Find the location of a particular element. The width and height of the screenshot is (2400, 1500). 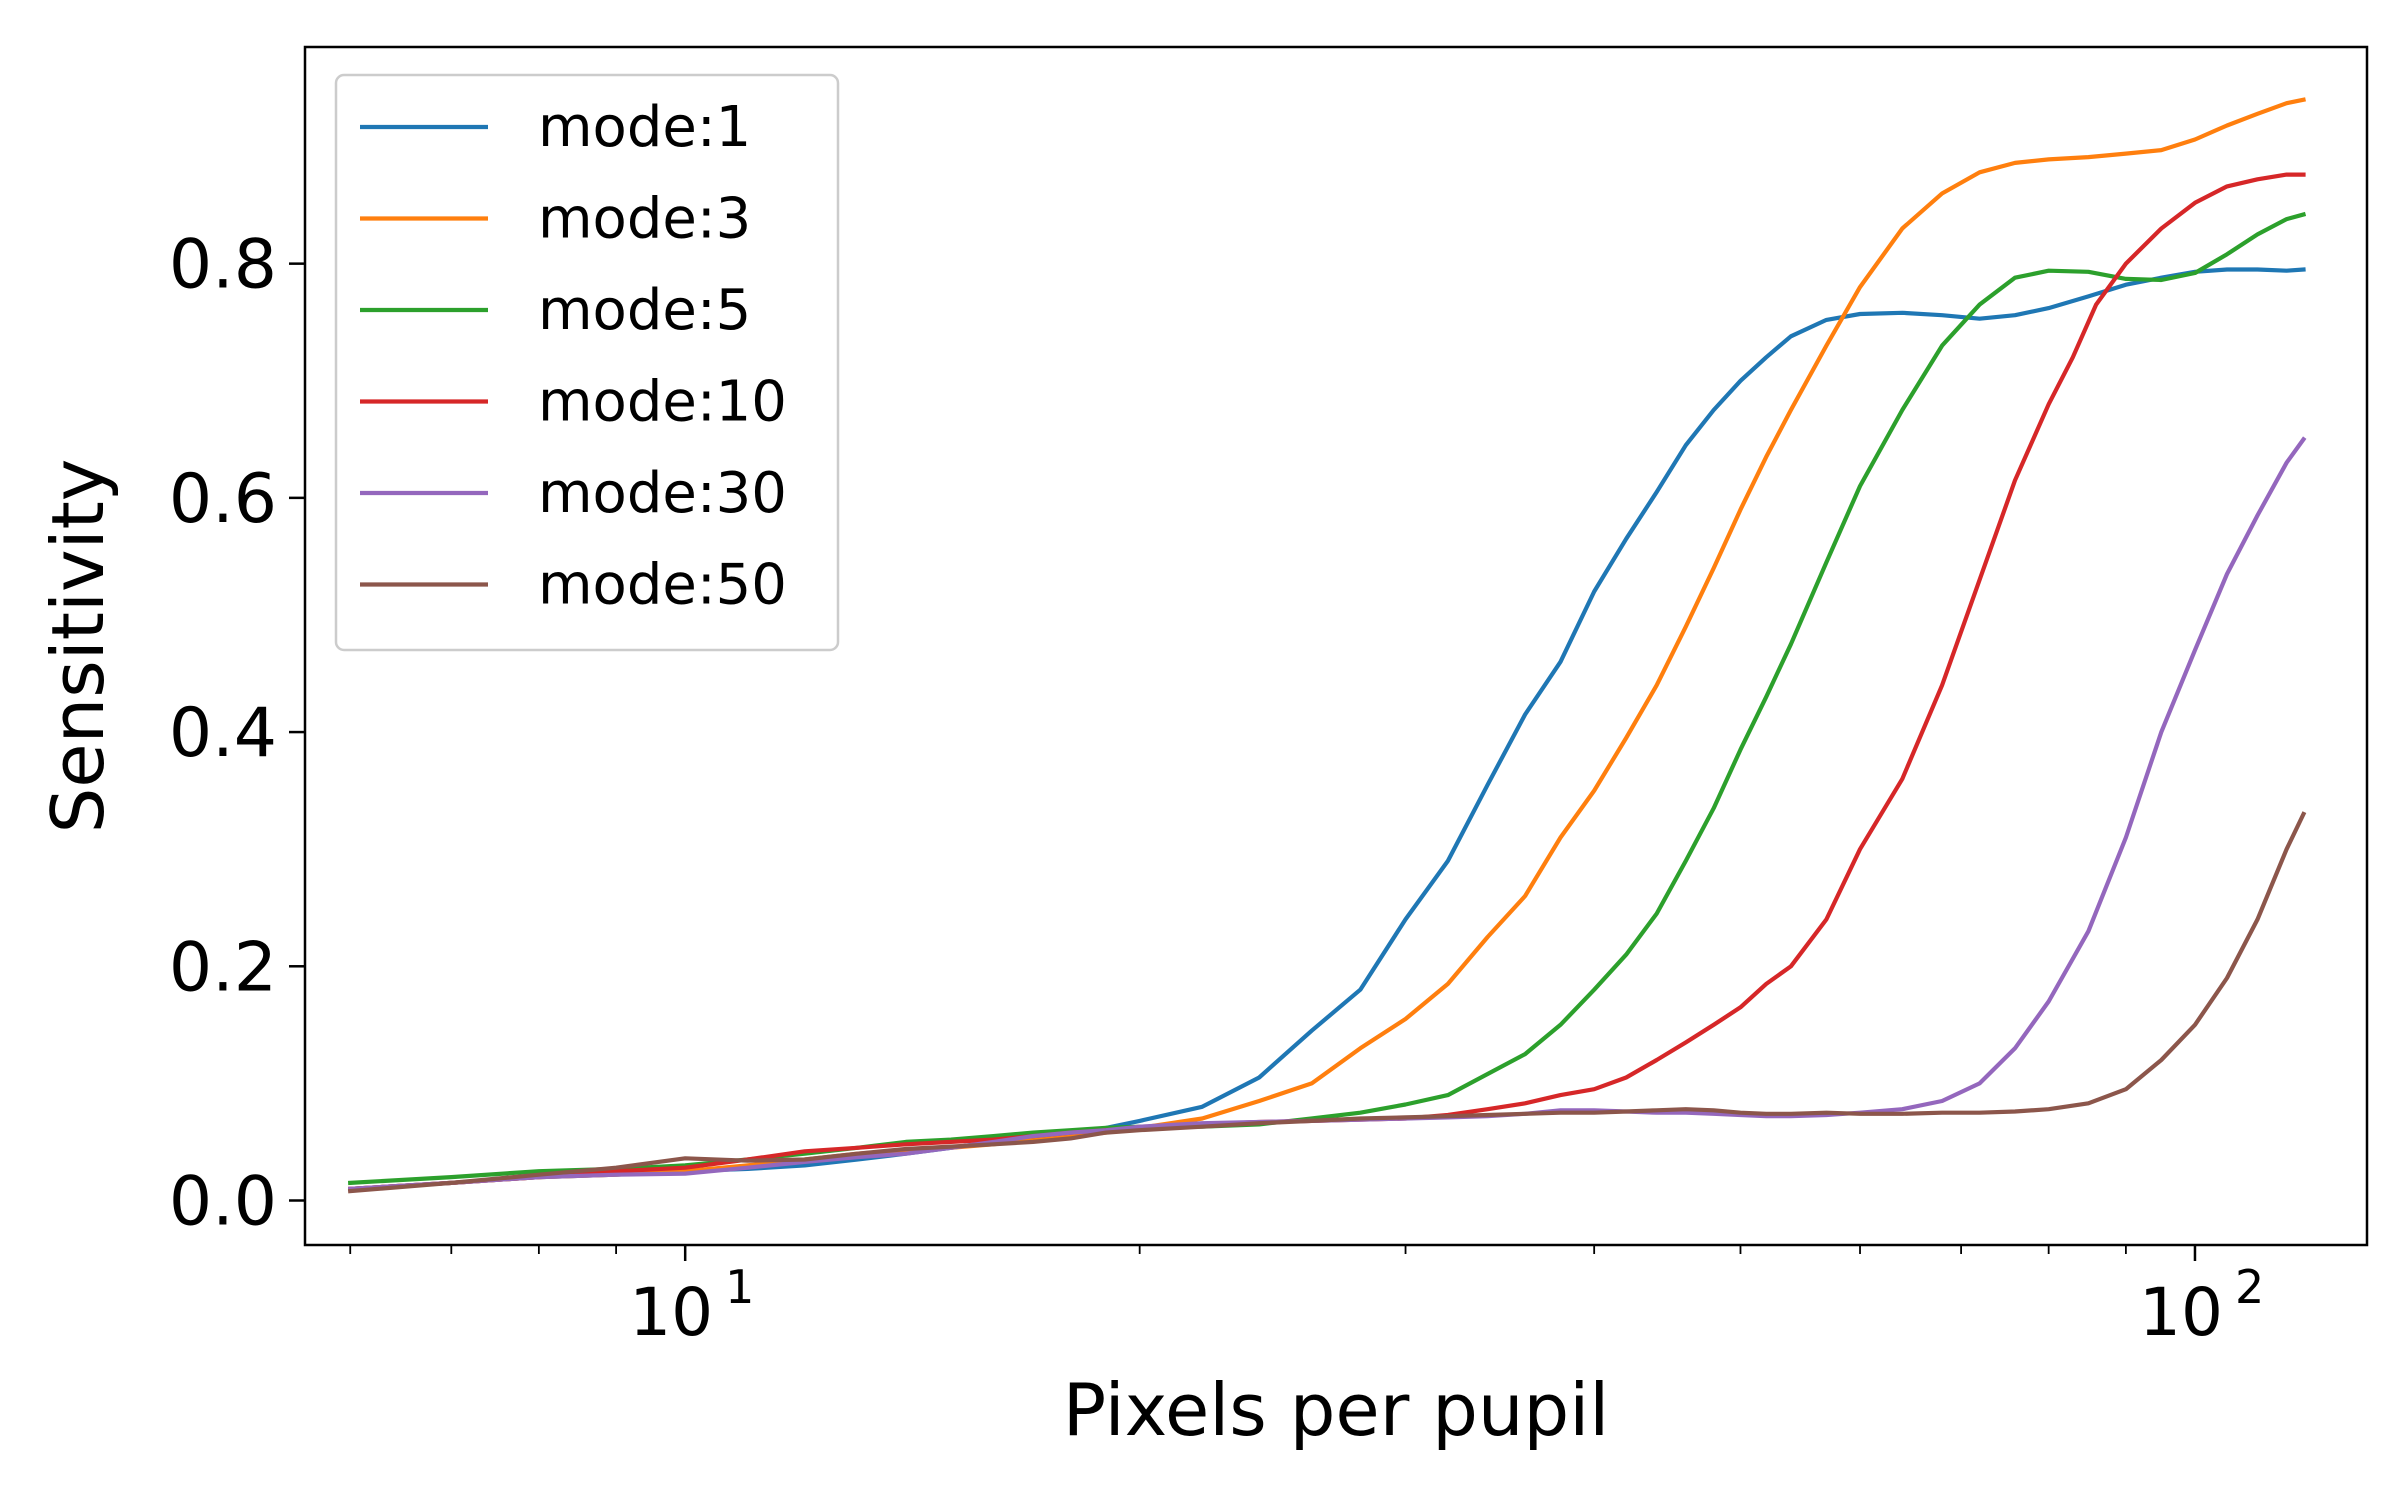

legend-label: mode:30 is located at coordinates (662, 493).